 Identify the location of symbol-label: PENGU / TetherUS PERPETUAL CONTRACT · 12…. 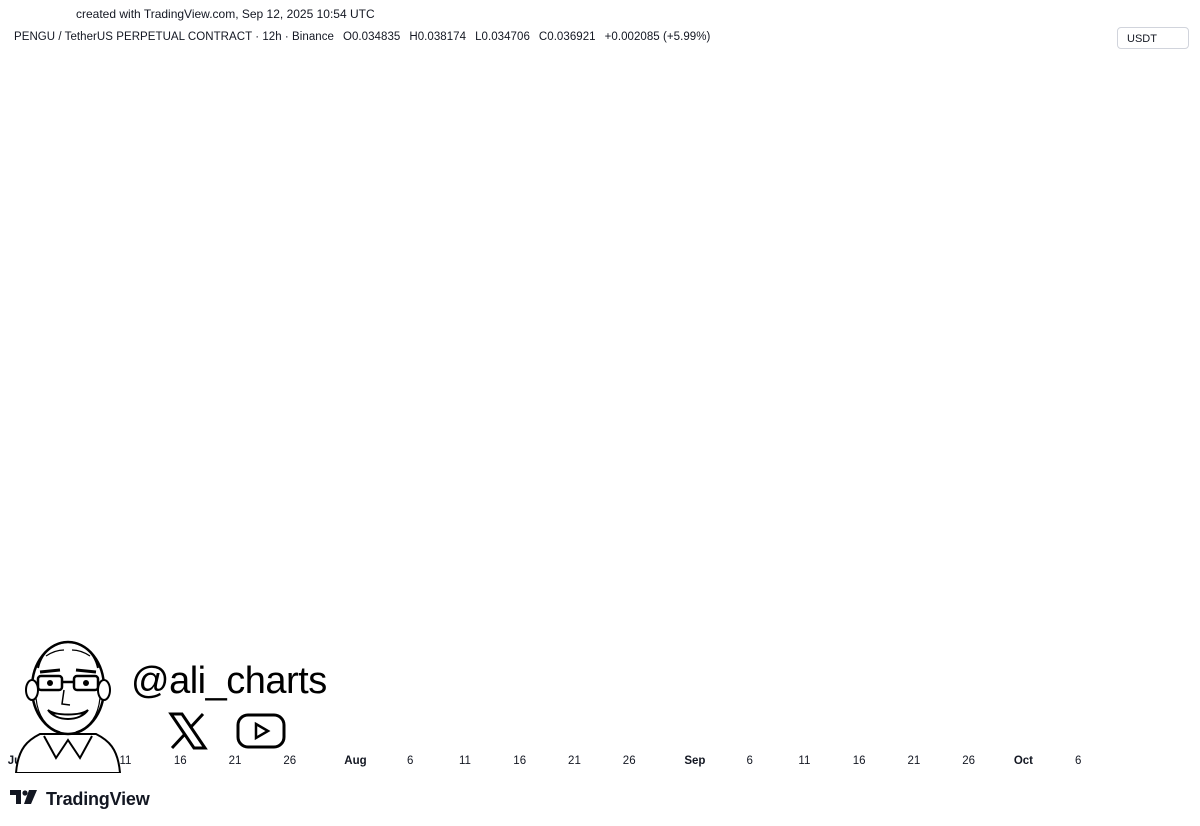
(174, 37).